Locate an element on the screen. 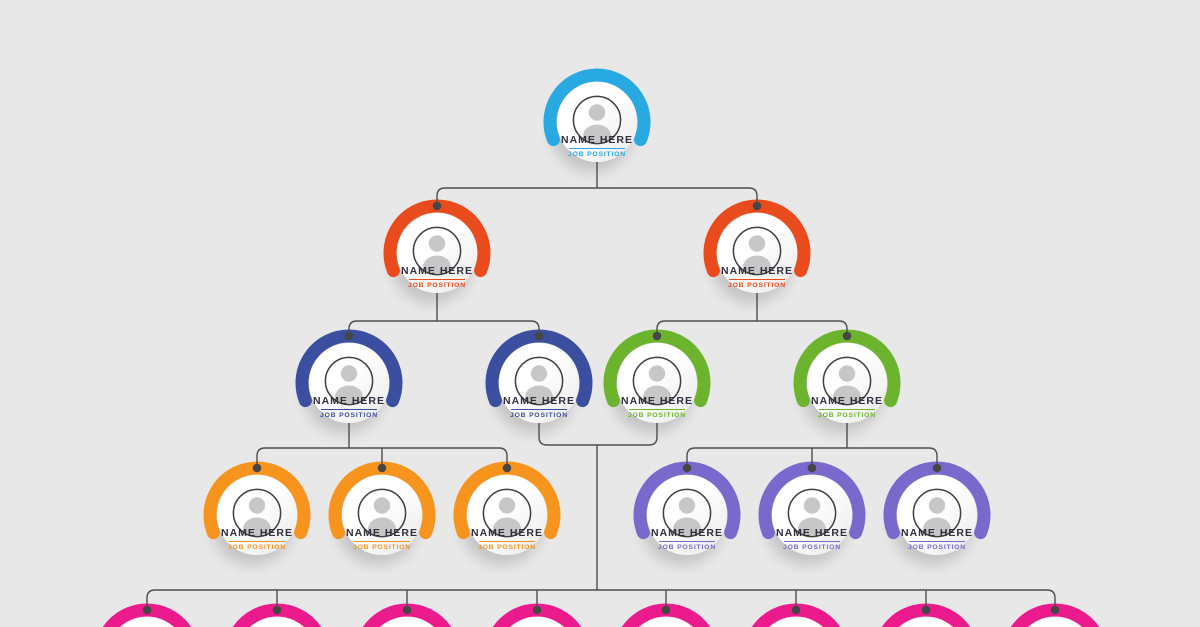  org-node-l2-1: NAME HERE JOB POSITION is located at coordinates (437, 253).